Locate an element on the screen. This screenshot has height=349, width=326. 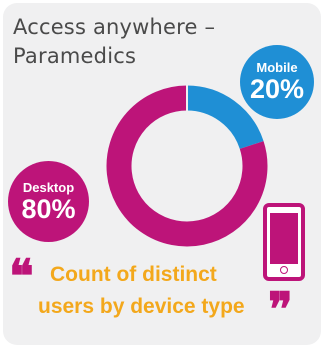
mobile-badge: Mobile 20% is located at coordinates (277, 82).